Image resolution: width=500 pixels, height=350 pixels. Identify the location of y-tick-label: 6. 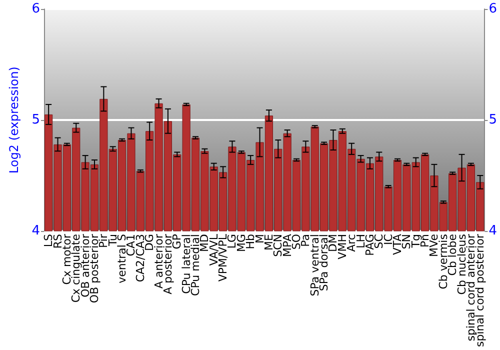
(36, 9).